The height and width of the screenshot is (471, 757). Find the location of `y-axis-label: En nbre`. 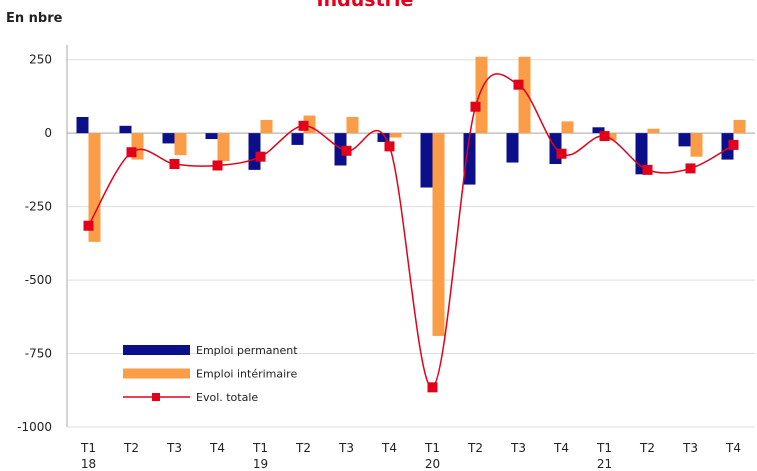

y-axis-label: En nbre is located at coordinates (34, 18).